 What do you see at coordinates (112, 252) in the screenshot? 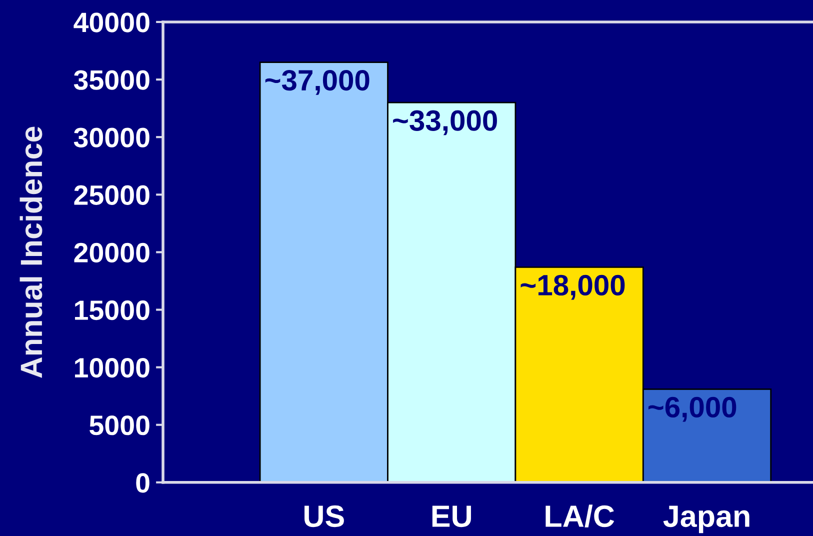
I see `y-tick-label: 20000` at bounding box center [112, 252].